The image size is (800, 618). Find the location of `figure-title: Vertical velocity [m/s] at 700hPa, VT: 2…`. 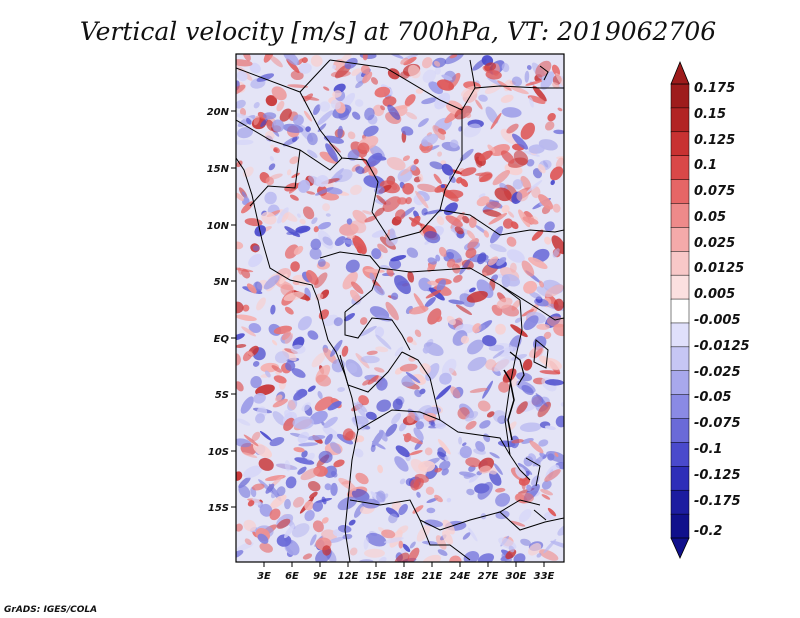

figure-title: Vertical velocity [m/s] at 700hPa, VT: 2… is located at coordinates (398, 31).